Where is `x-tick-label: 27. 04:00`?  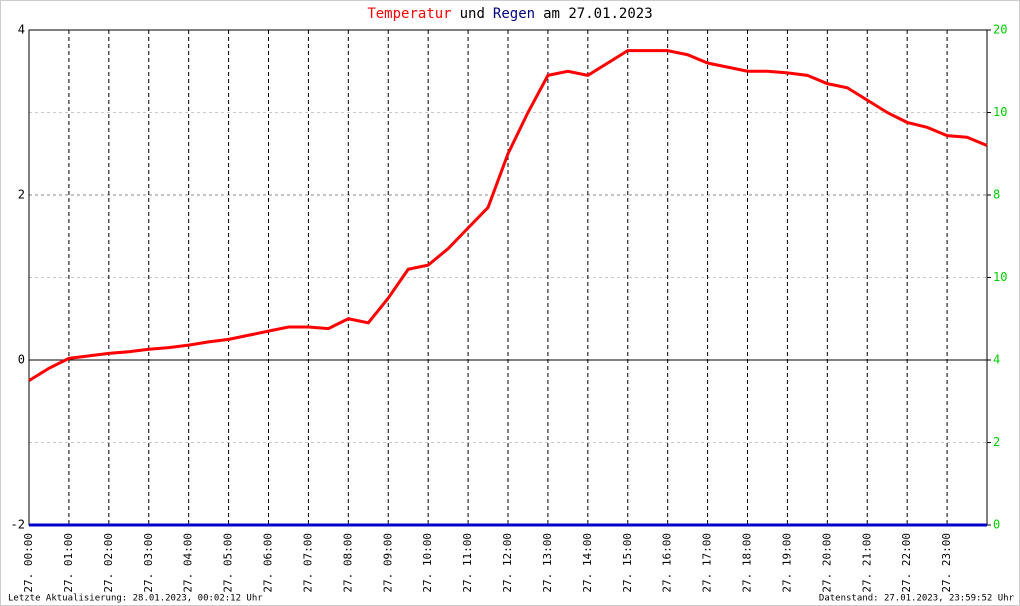 x-tick-label: 27. 04:00 is located at coordinates (188, 563).